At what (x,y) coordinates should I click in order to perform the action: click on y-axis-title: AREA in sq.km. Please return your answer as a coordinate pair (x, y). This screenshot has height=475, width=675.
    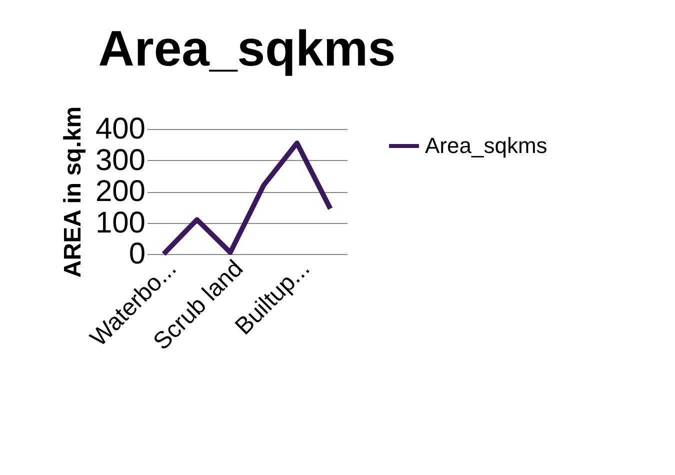
    Looking at the image, I should click on (72, 192).